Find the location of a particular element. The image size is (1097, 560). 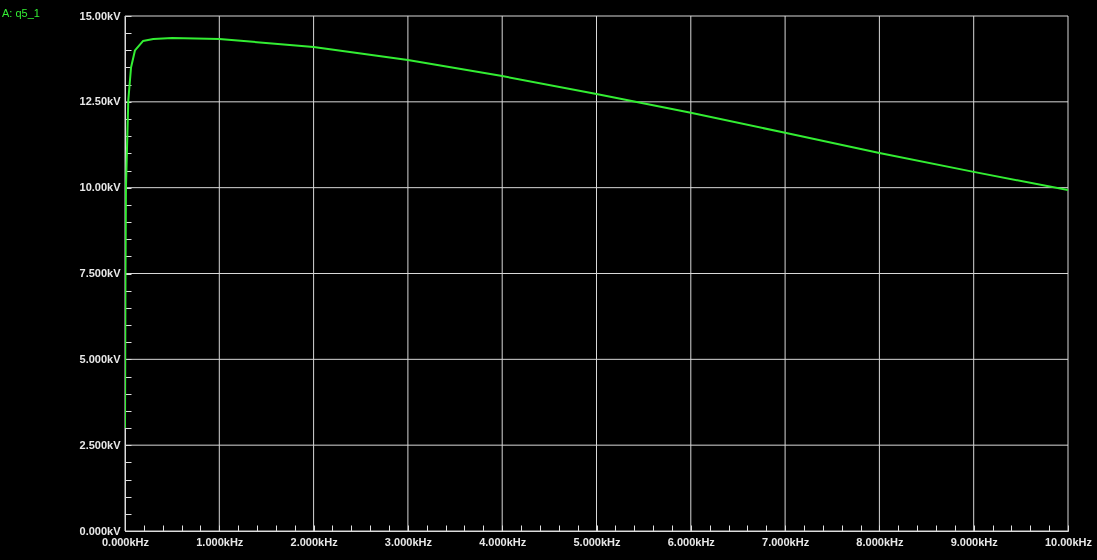

x-tick-label: 4.000kHz is located at coordinates (503, 541).